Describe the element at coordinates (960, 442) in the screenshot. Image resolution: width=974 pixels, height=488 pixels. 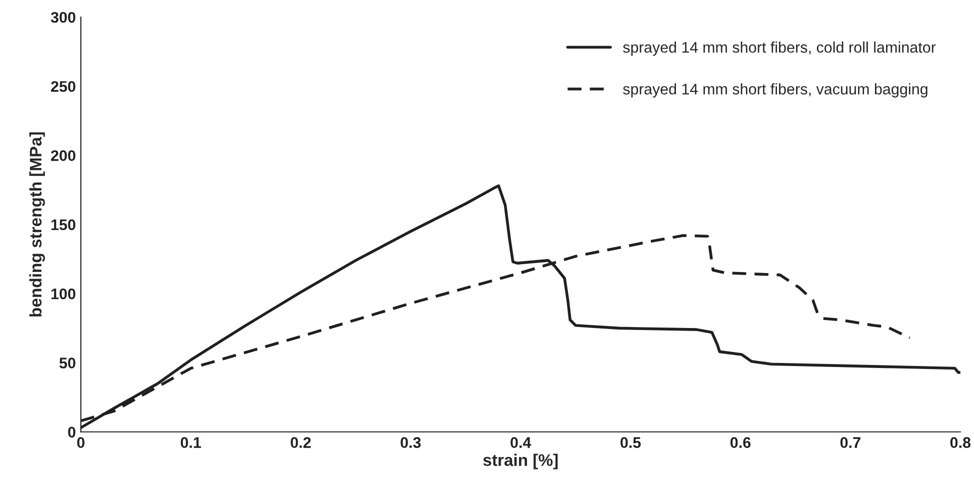
I see `x-tick-label: 0.8` at that location.